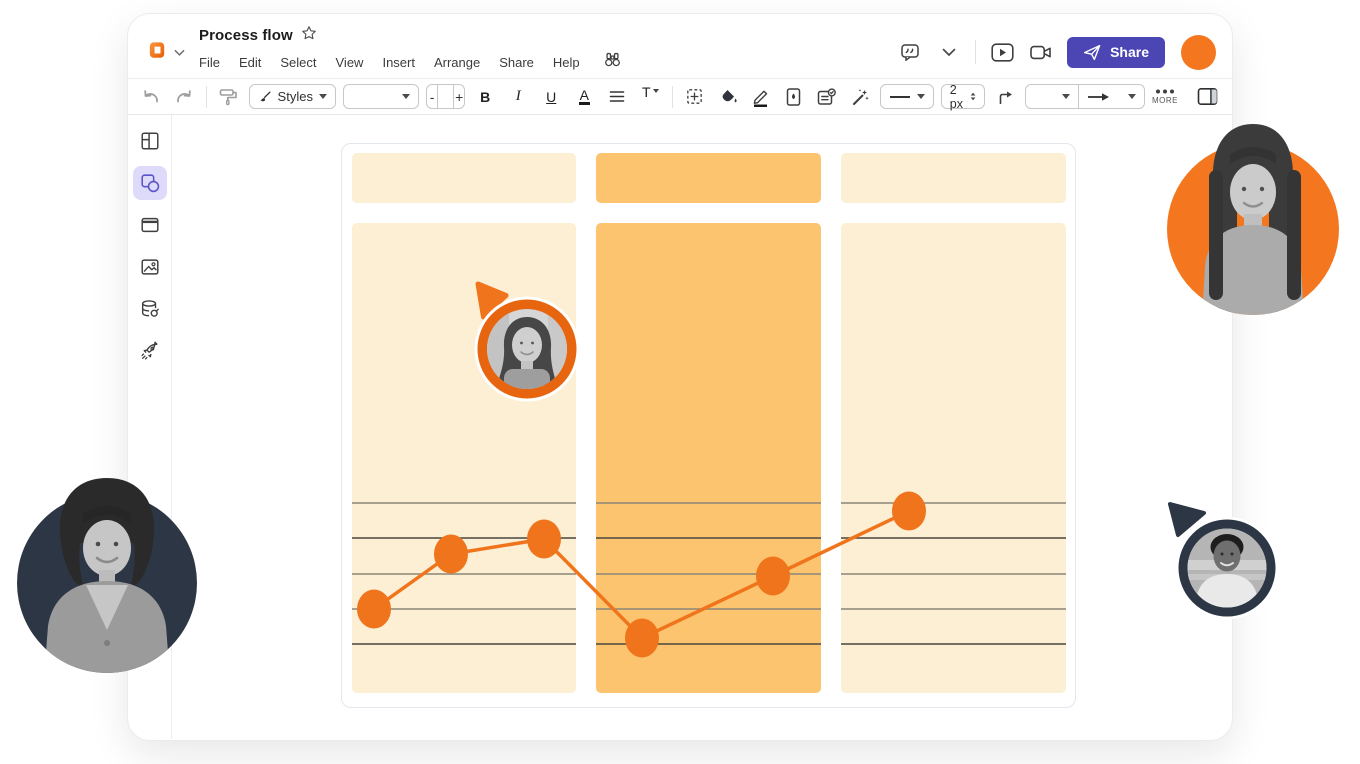 The image size is (1360, 764). I want to click on menu-item-view: View, so click(349, 62).